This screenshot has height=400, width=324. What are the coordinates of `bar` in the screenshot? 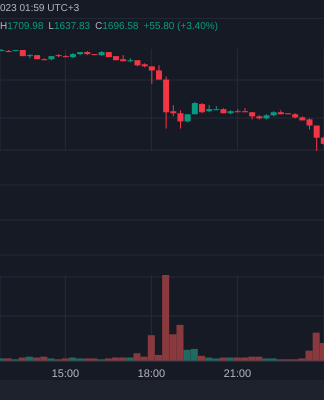 It's located at (29, 358).